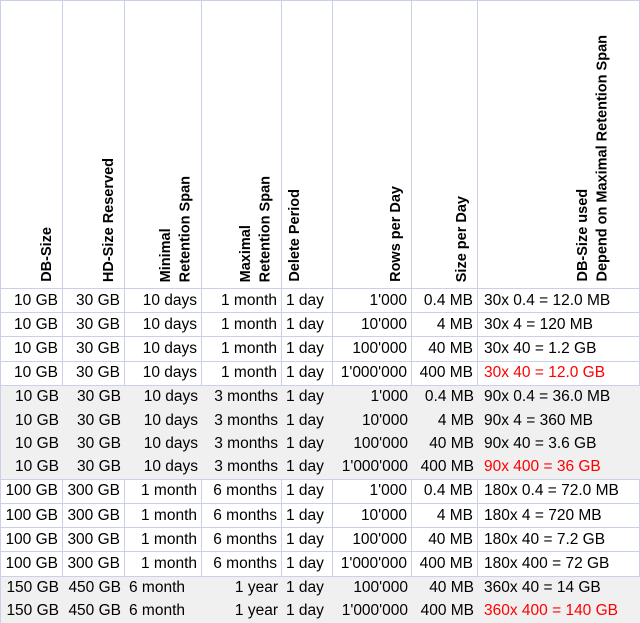  Describe the element at coordinates (559, 301) in the screenshot. I see `cell-db-size-used: 30x 0.4 = 12.0 MB` at that location.